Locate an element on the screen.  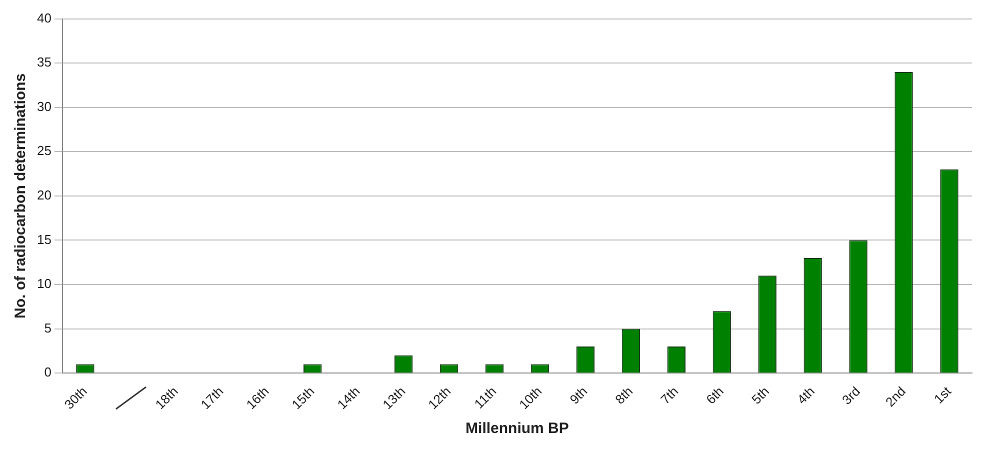
x-tick-label: 18th is located at coordinates (166, 398).